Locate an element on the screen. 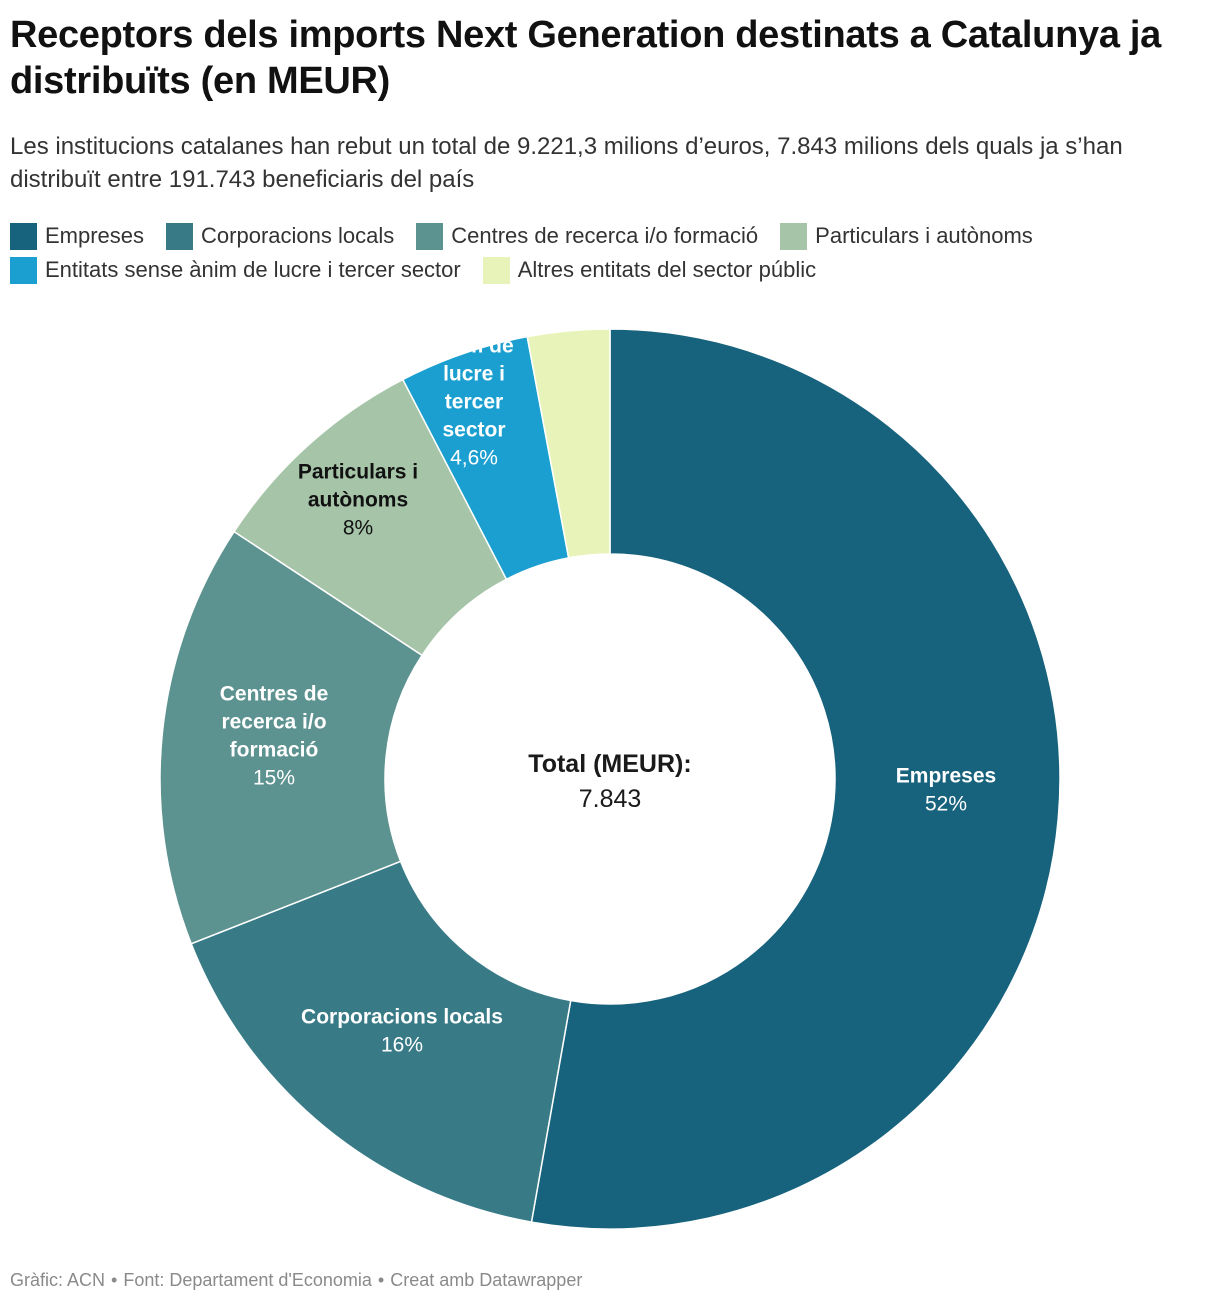 The width and height of the screenshot is (1220, 1306). footer-tool: Creat amb Datawrapper is located at coordinates (486, 1280).